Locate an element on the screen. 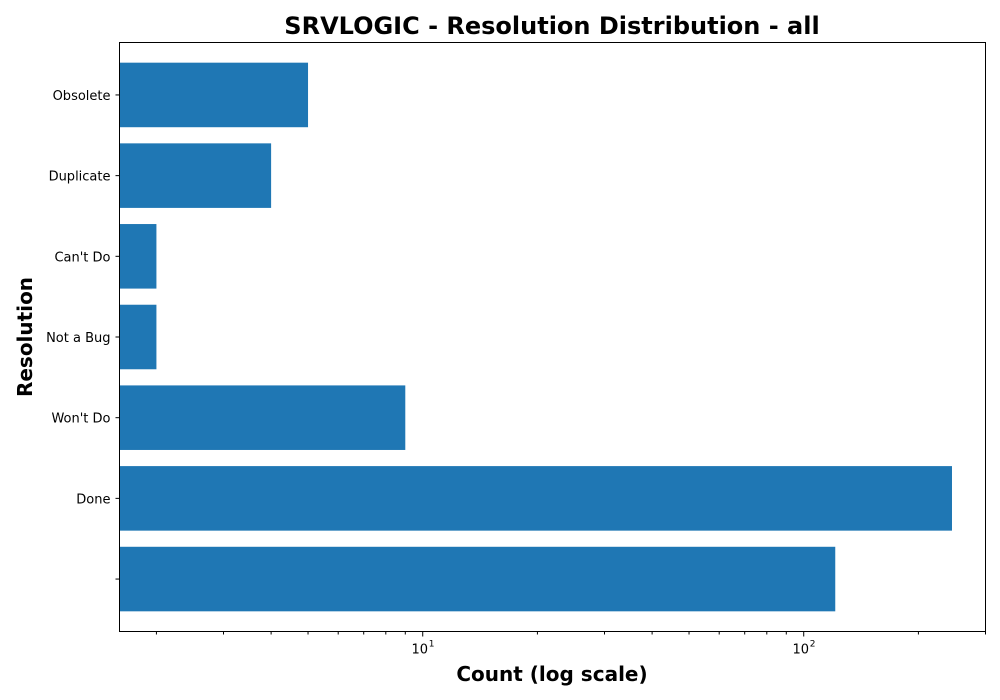  y-axis-label: Resolution is located at coordinates (25, 337).